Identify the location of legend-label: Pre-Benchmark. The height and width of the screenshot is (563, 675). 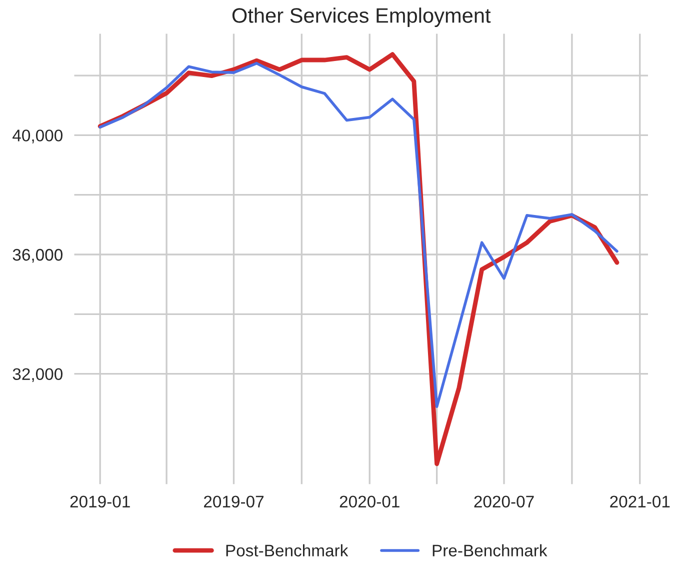
(490, 550).